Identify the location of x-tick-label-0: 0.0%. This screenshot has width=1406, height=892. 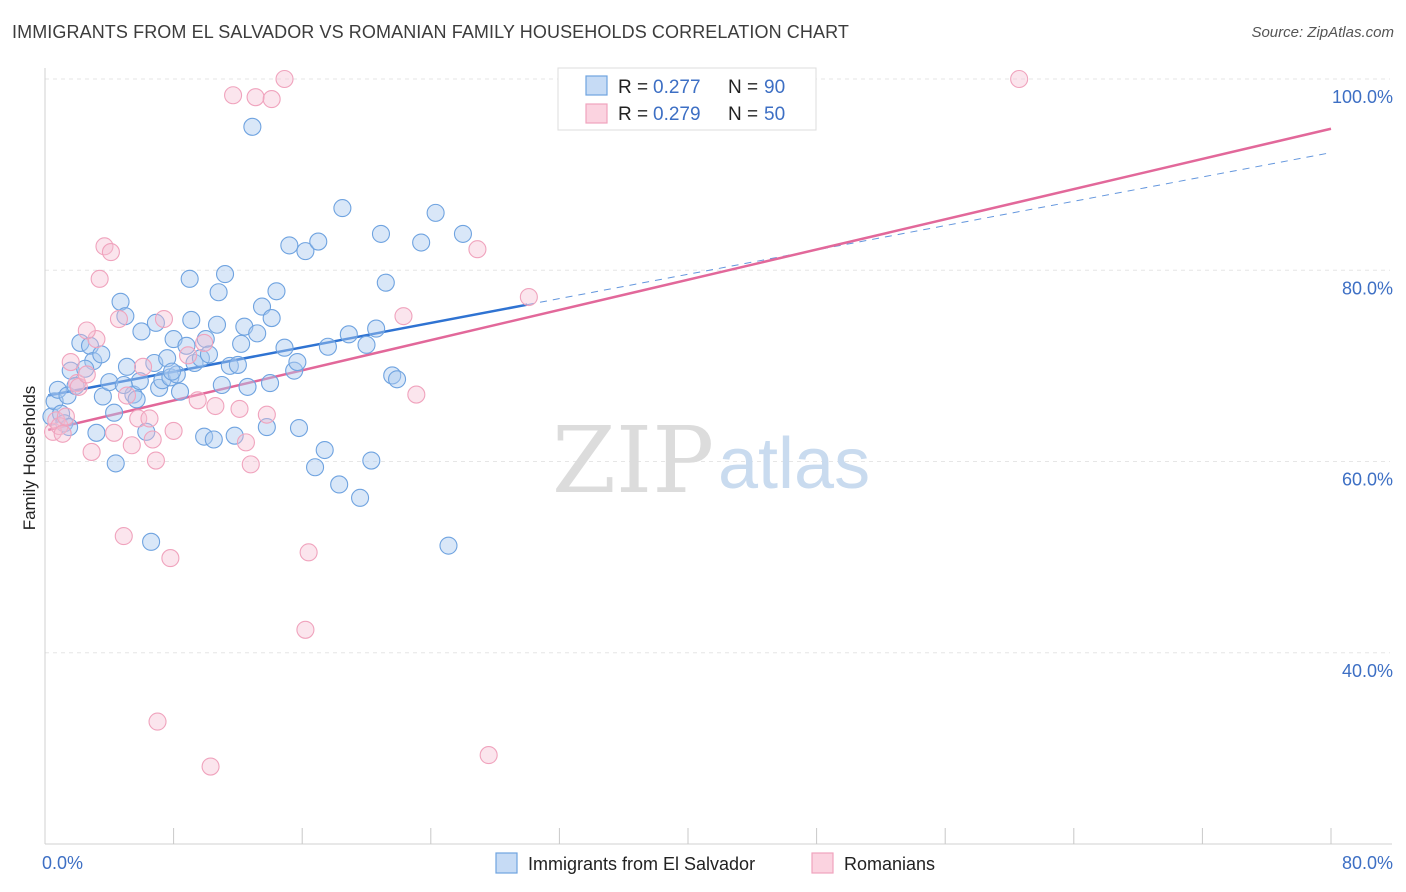
(62, 863).